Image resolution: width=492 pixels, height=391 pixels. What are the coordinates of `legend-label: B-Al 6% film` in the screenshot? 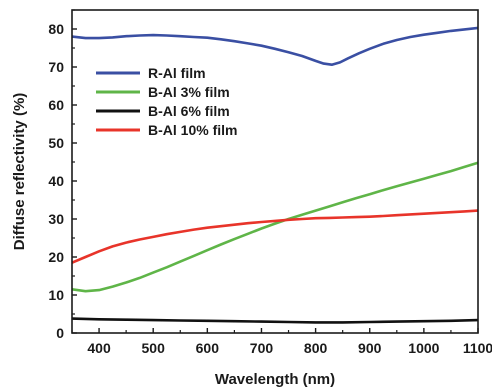 It's located at (189, 111).